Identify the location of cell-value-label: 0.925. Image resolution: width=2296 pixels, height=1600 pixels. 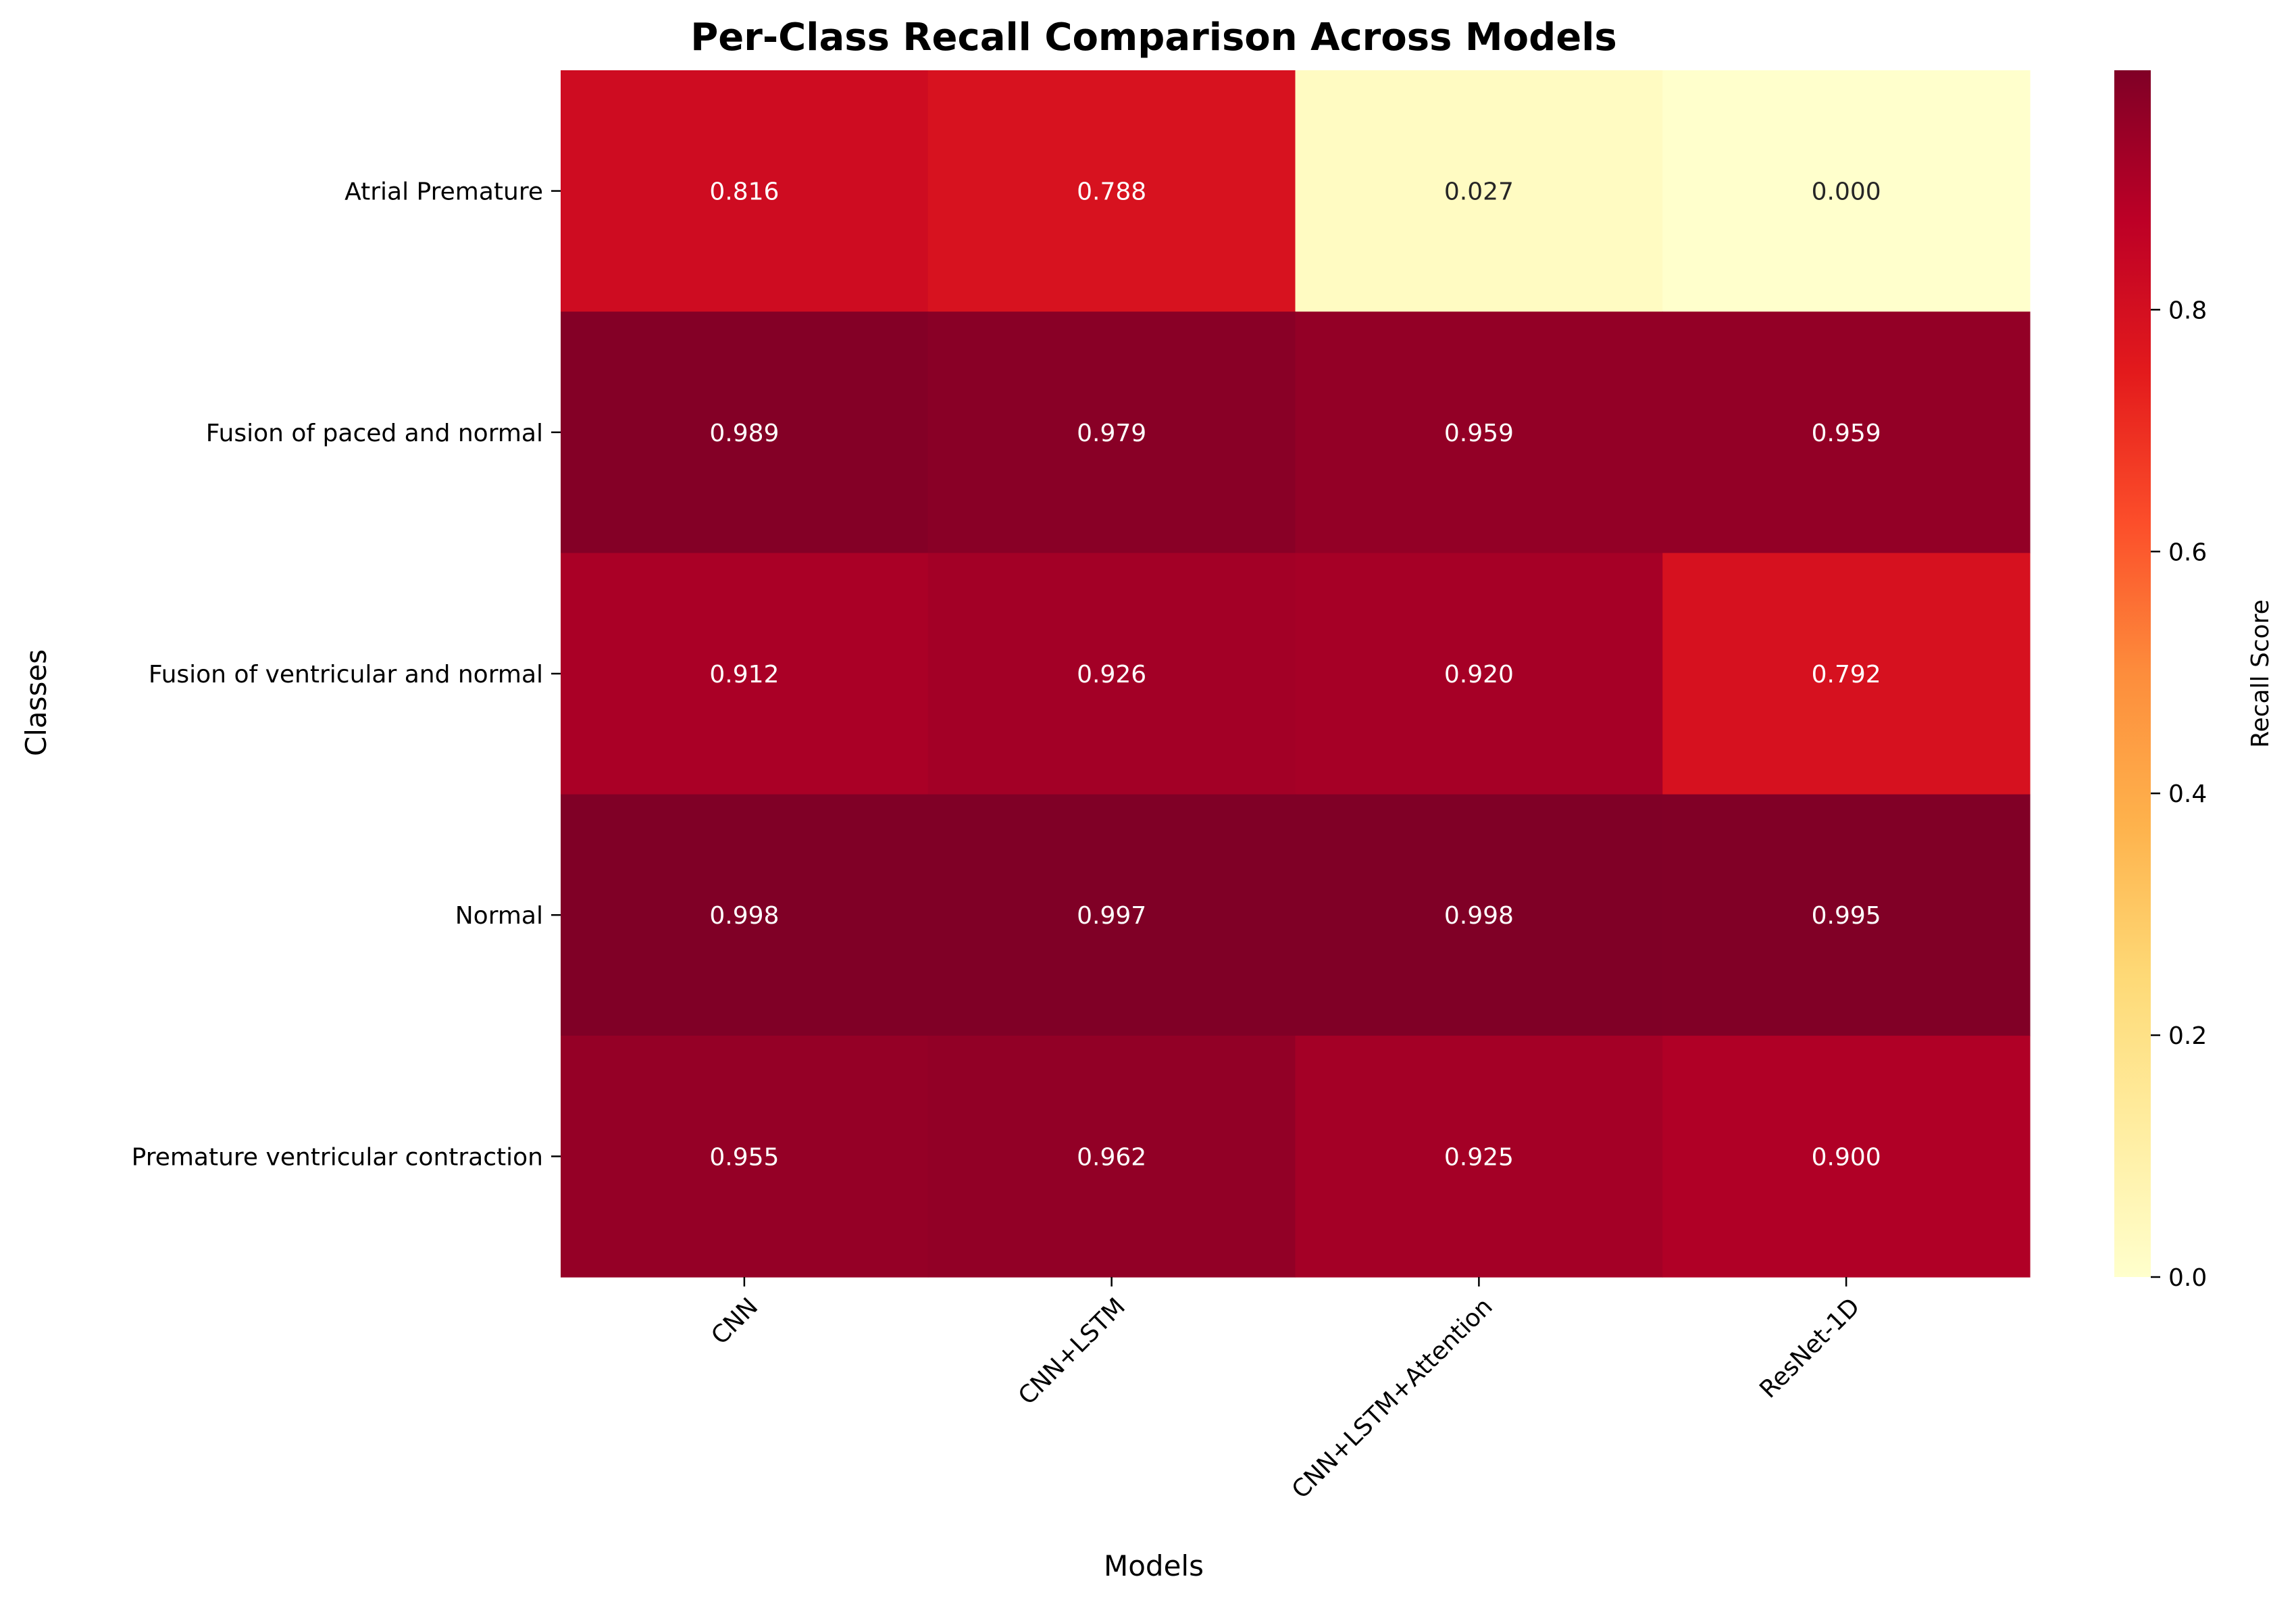
(1479, 1157).